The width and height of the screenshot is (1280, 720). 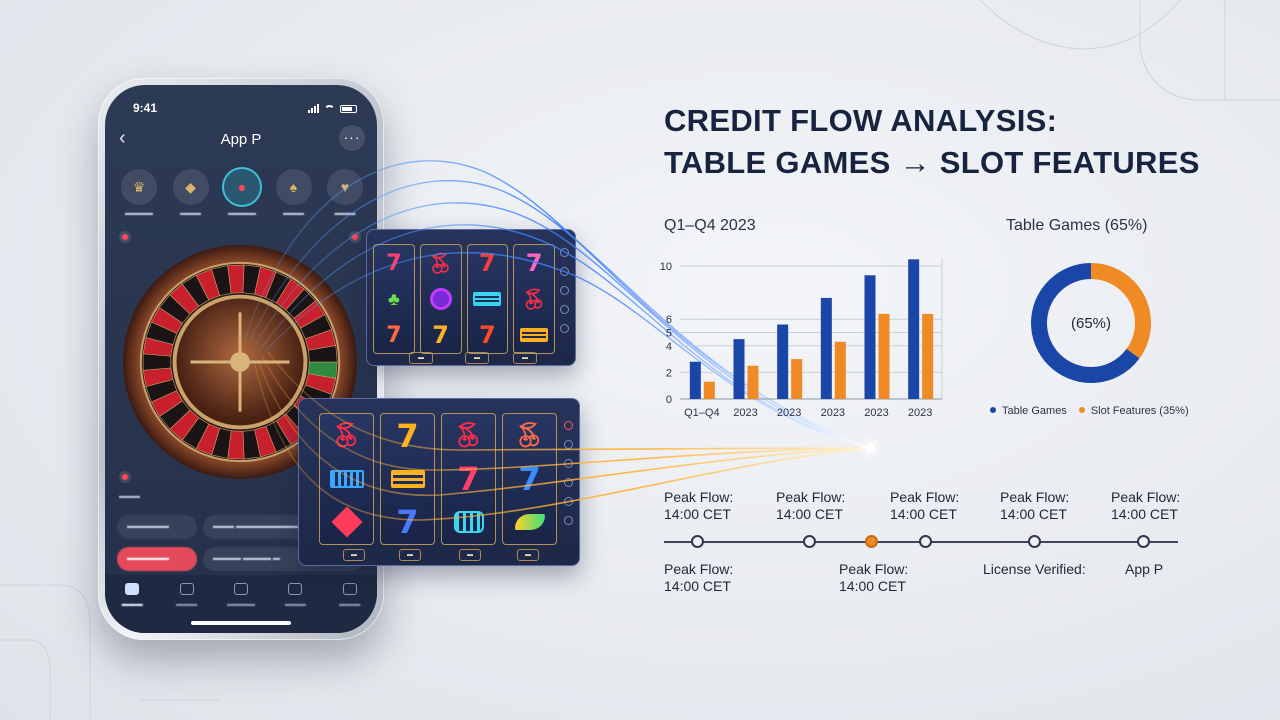 I want to click on title-line-1: CREDIT FLOW ANALYSIS:, so click(x=861, y=120).